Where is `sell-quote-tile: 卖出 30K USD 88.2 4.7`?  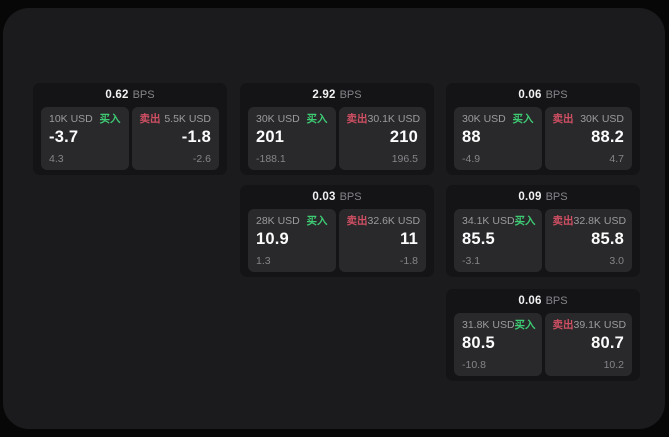
sell-quote-tile: 卖出 30K USD 88.2 4.7 is located at coordinates (588, 138).